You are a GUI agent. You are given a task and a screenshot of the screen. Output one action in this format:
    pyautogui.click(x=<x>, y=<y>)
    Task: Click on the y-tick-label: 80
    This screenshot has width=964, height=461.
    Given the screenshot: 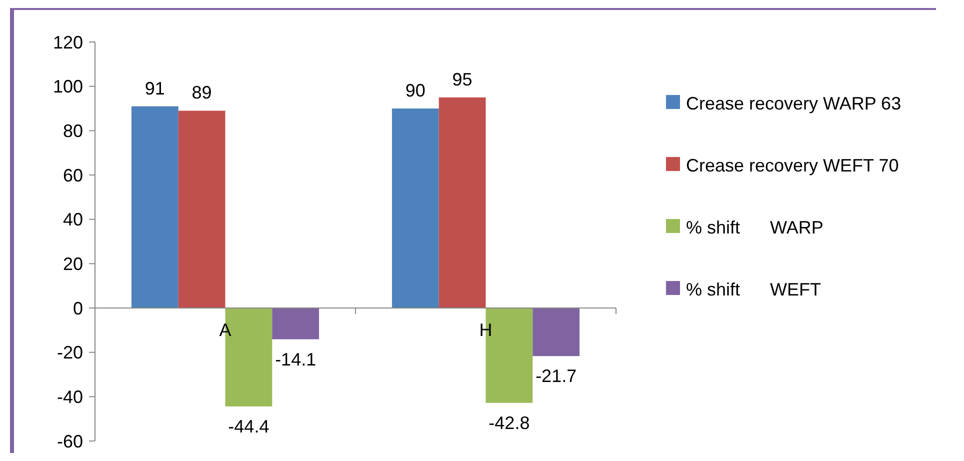 What is the action you would take?
    pyautogui.click(x=72, y=130)
    